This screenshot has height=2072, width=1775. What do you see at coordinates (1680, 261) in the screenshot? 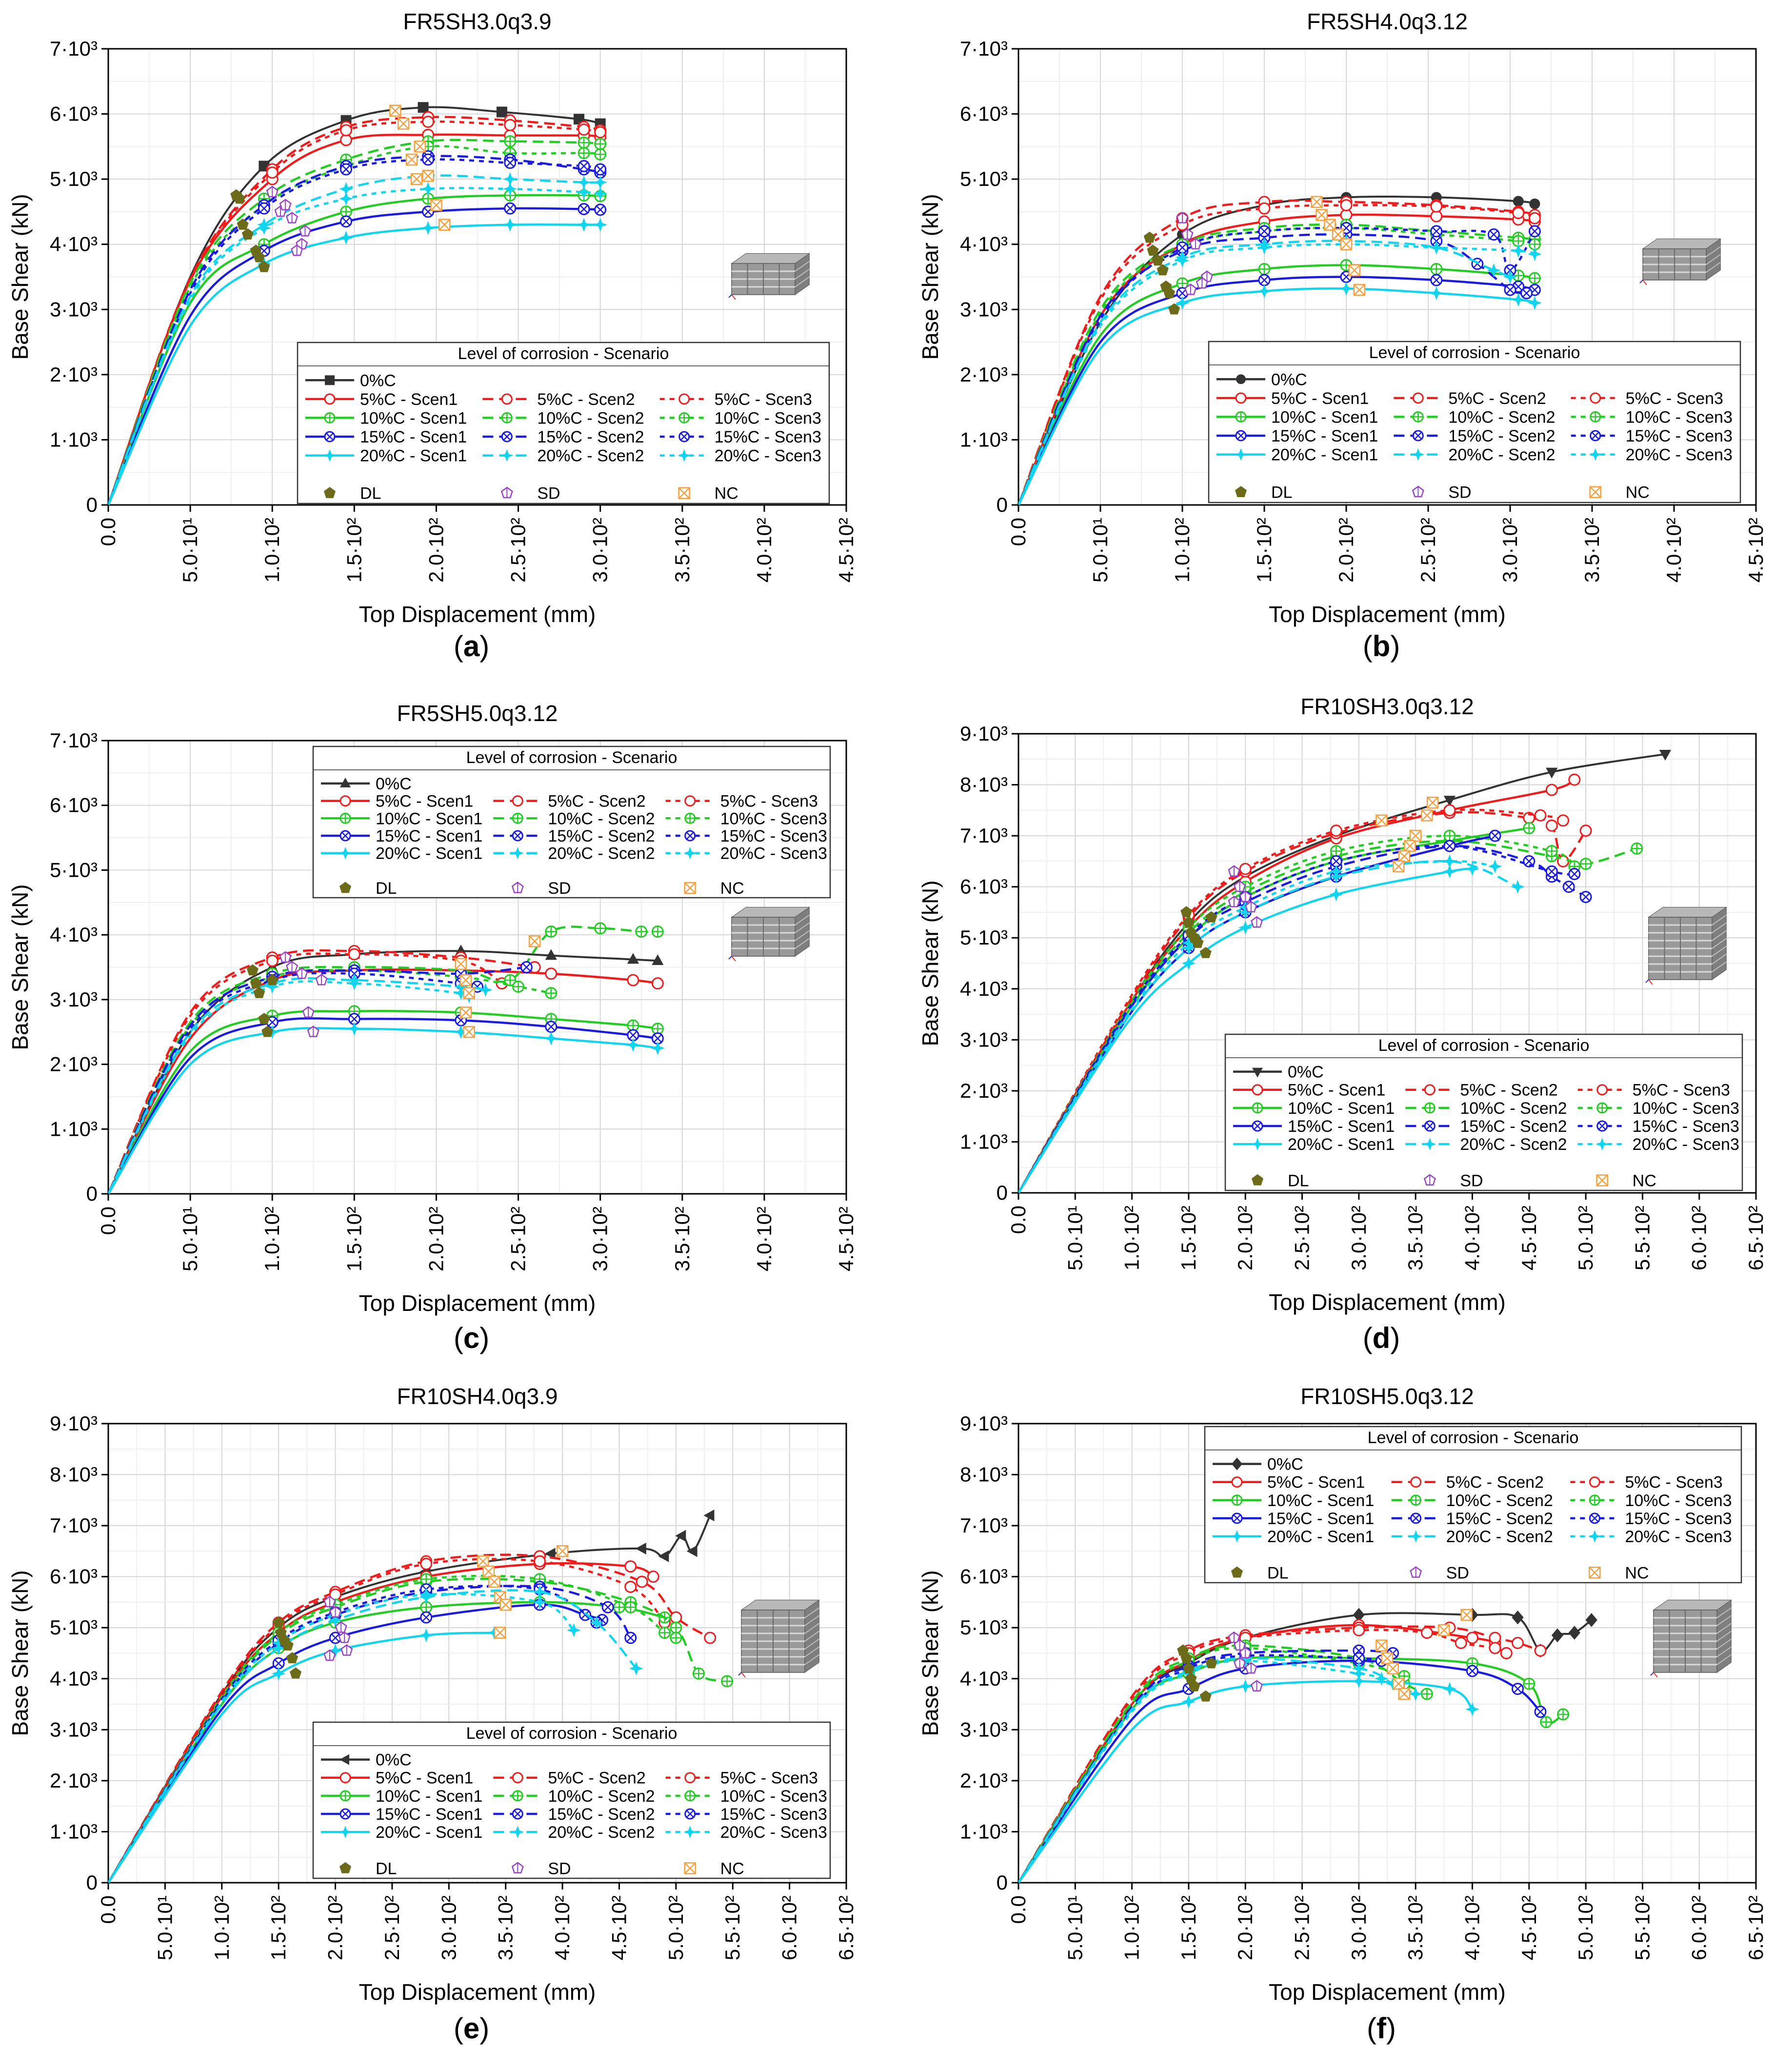
I see `building-thumbnail` at bounding box center [1680, 261].